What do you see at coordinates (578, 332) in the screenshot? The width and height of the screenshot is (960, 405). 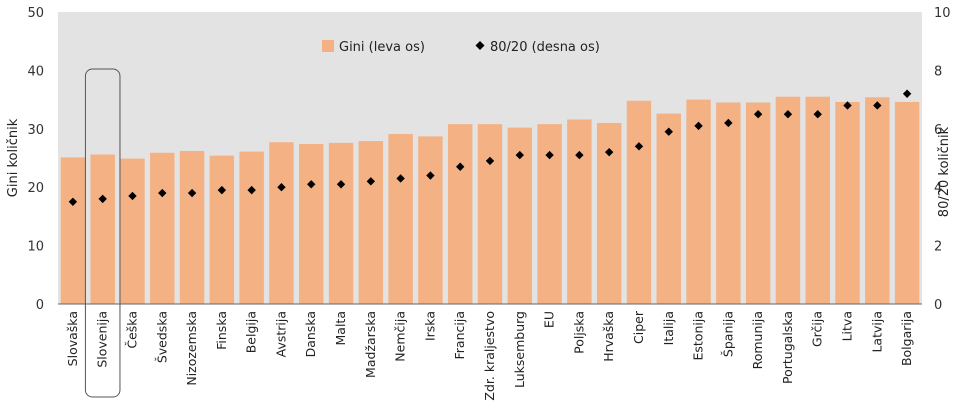 I see `category-label: Poljska` at bounding box center [578, 332].